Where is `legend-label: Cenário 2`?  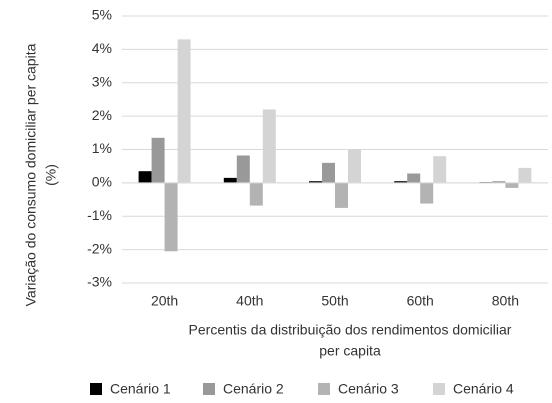
legend-label: Cenário 2 is located at coordinates (253, 389).